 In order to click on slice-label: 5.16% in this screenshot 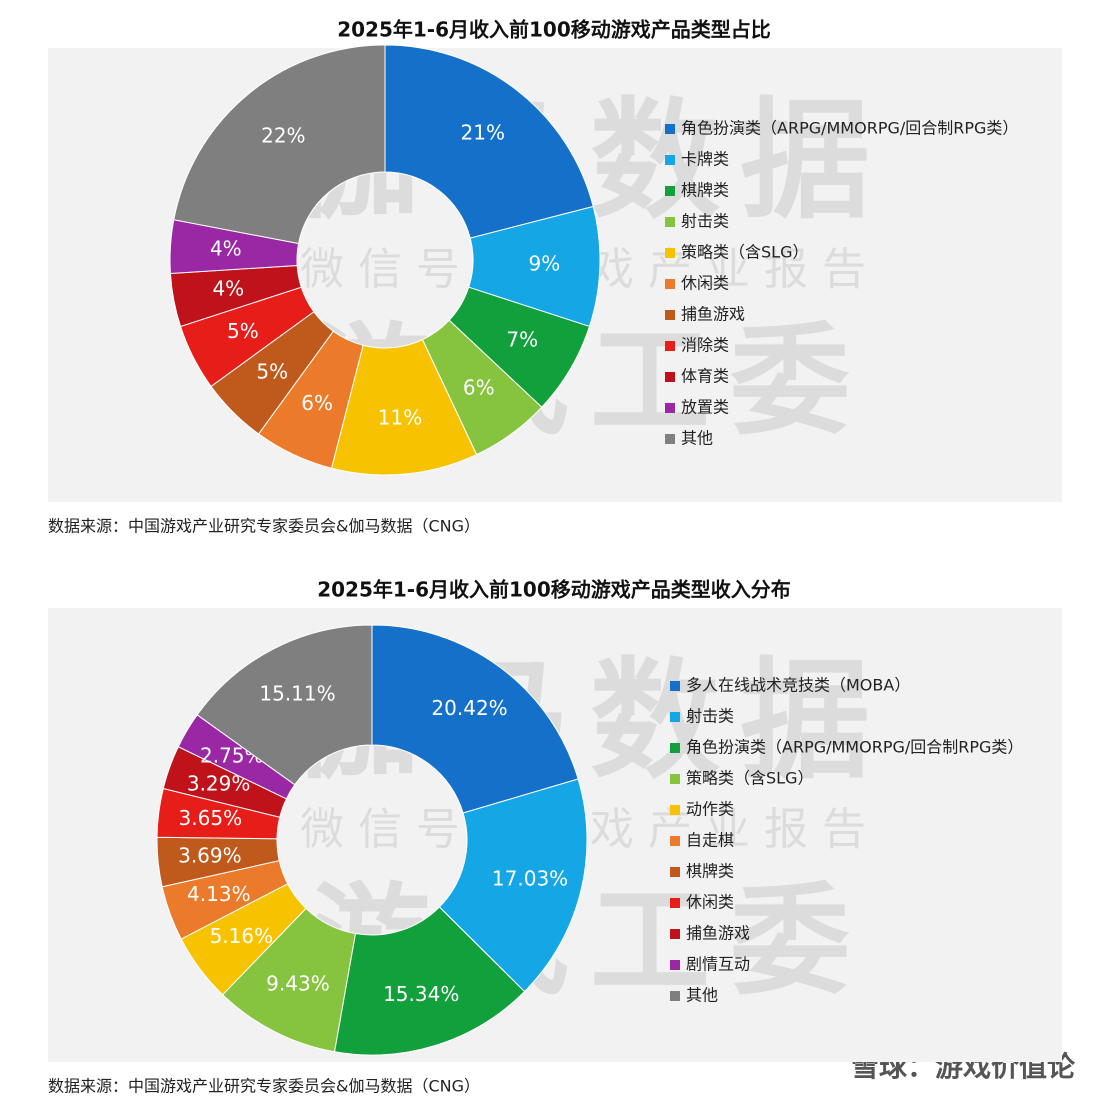, I will do `click(242, 936)`.